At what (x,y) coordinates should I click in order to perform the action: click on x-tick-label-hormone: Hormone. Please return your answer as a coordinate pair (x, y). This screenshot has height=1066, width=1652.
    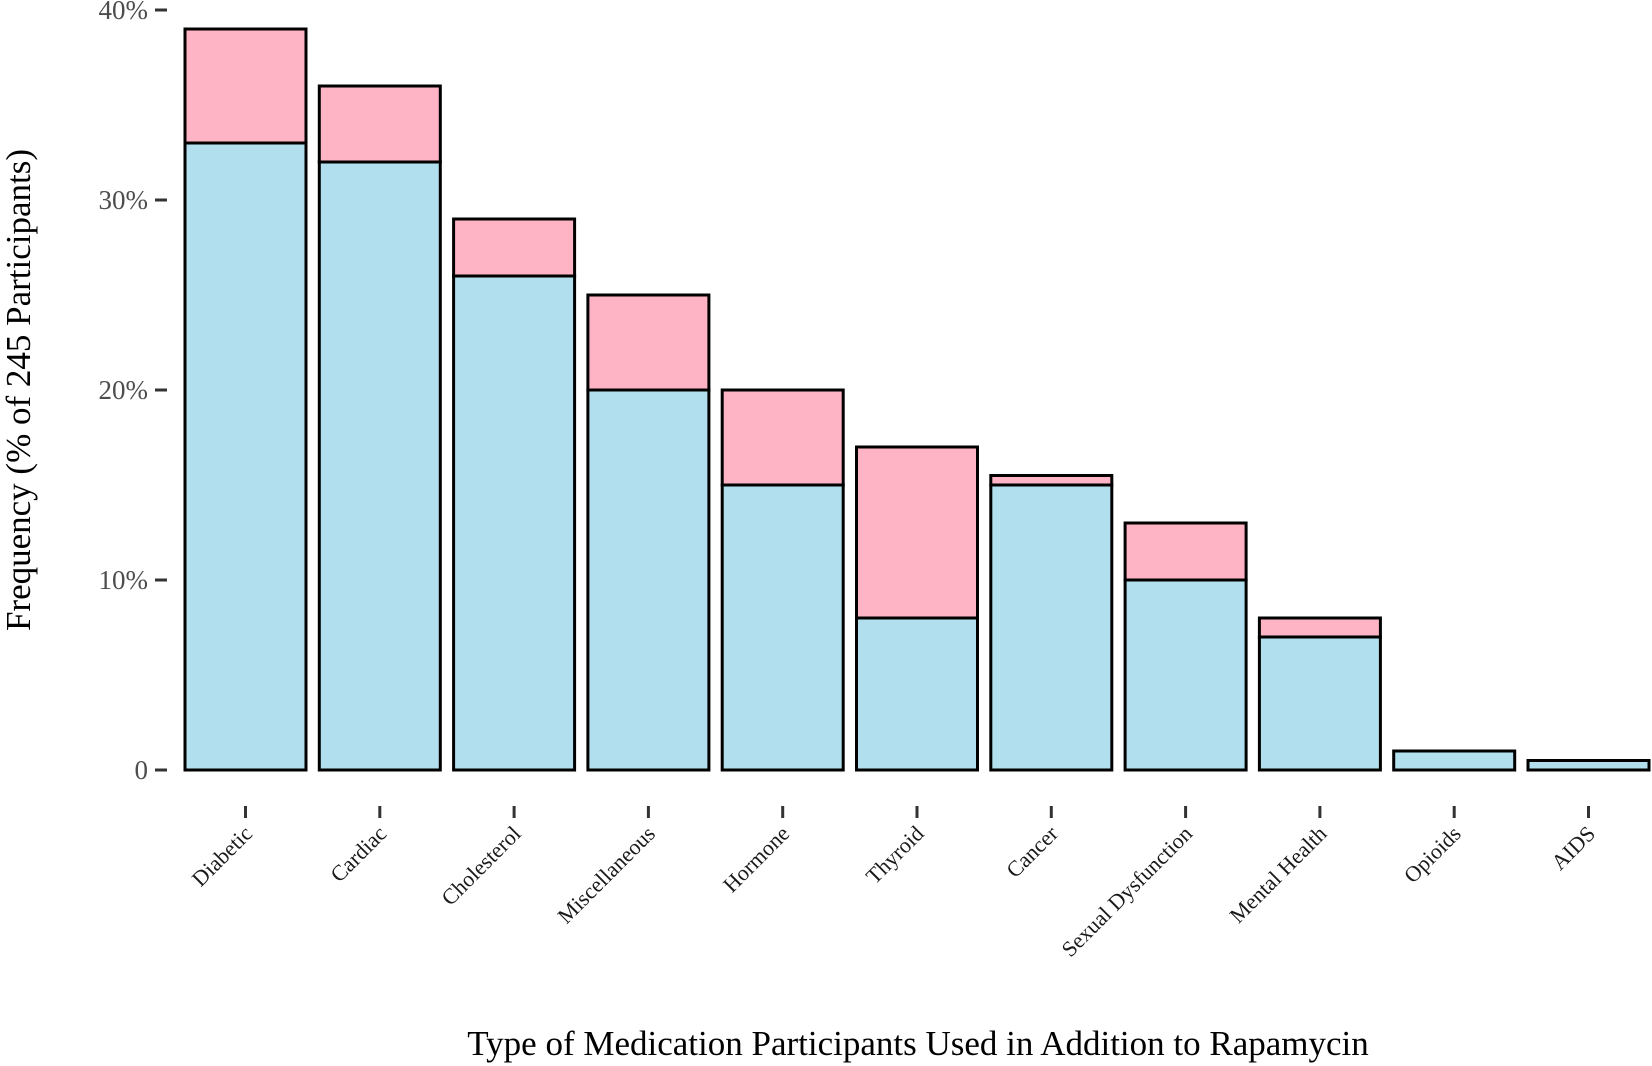
    Looking at the image, I should click on (756, 859).